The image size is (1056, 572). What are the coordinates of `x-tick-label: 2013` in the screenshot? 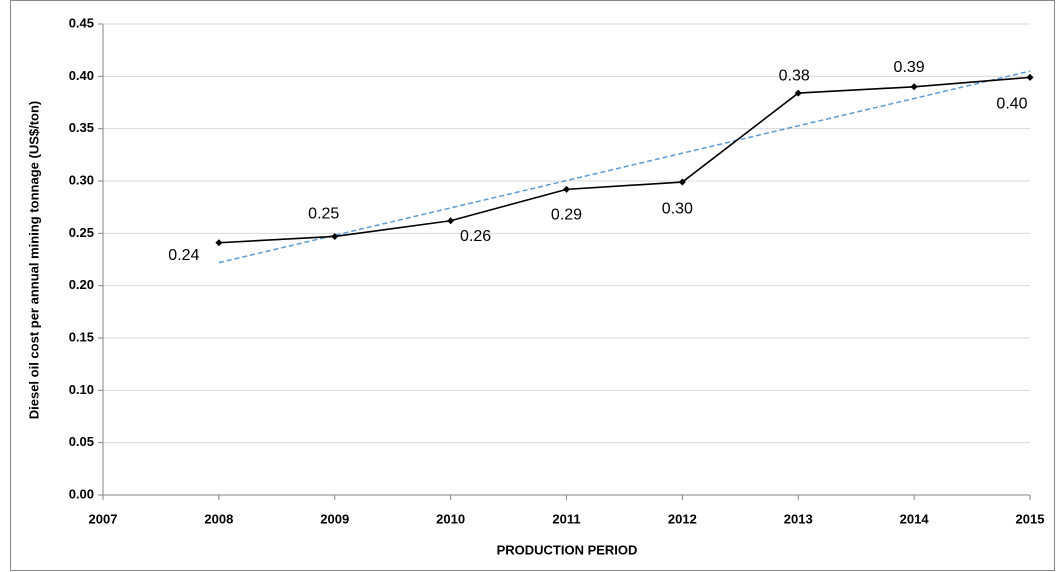 It's located at (798, 518).